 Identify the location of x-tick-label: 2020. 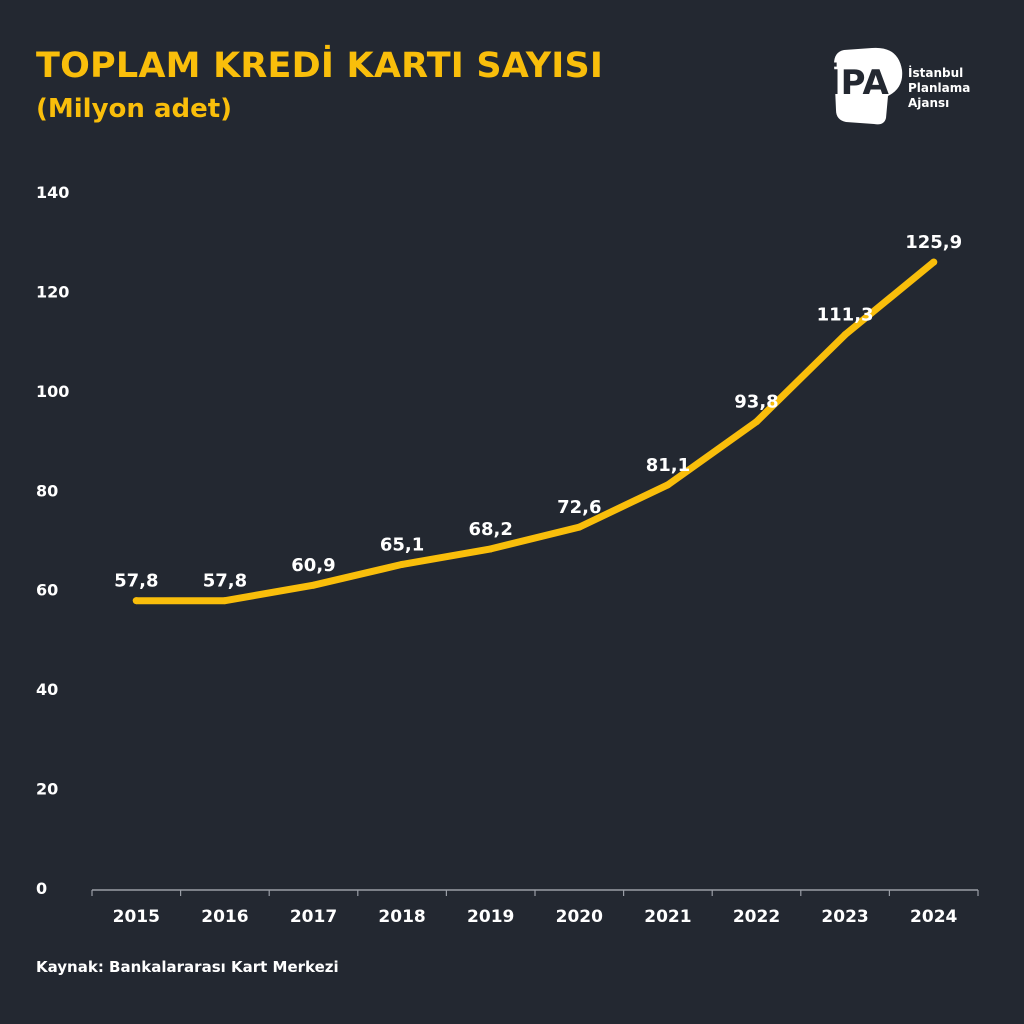
(579, 917).